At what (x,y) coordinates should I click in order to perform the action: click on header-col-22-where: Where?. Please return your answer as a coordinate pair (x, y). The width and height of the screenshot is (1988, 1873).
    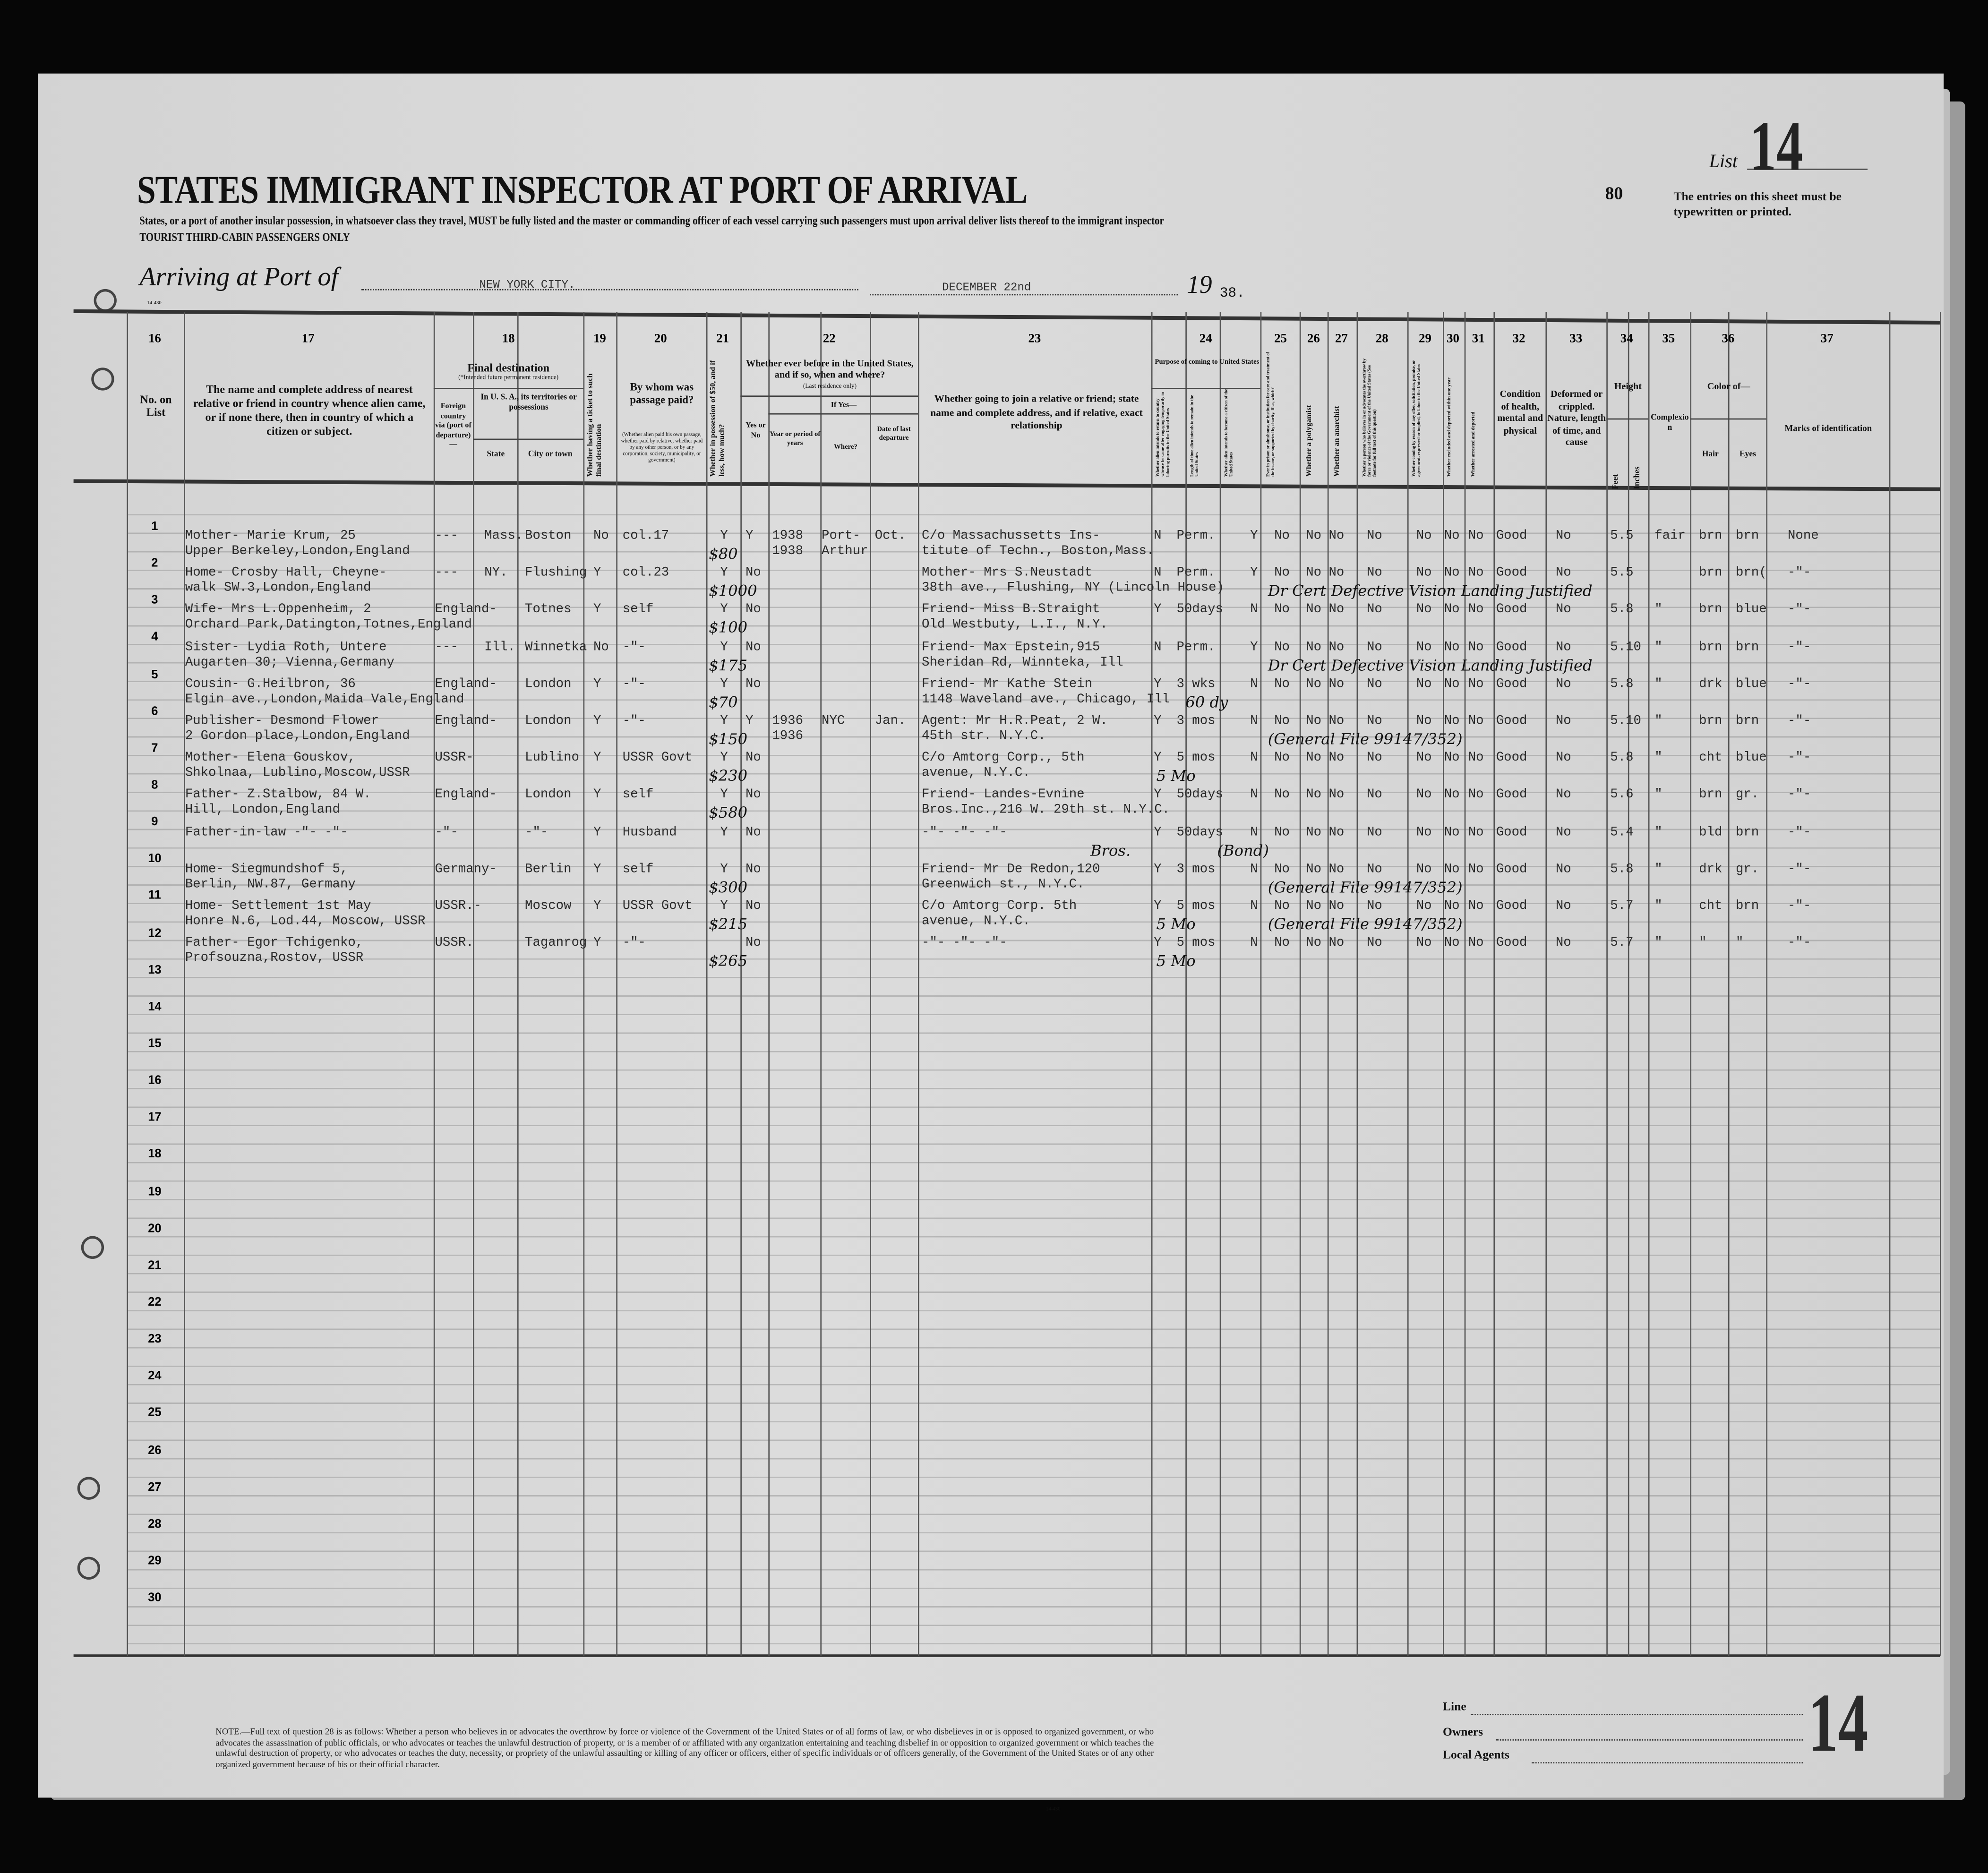
    Looking at the image, I should click on (846, 448).